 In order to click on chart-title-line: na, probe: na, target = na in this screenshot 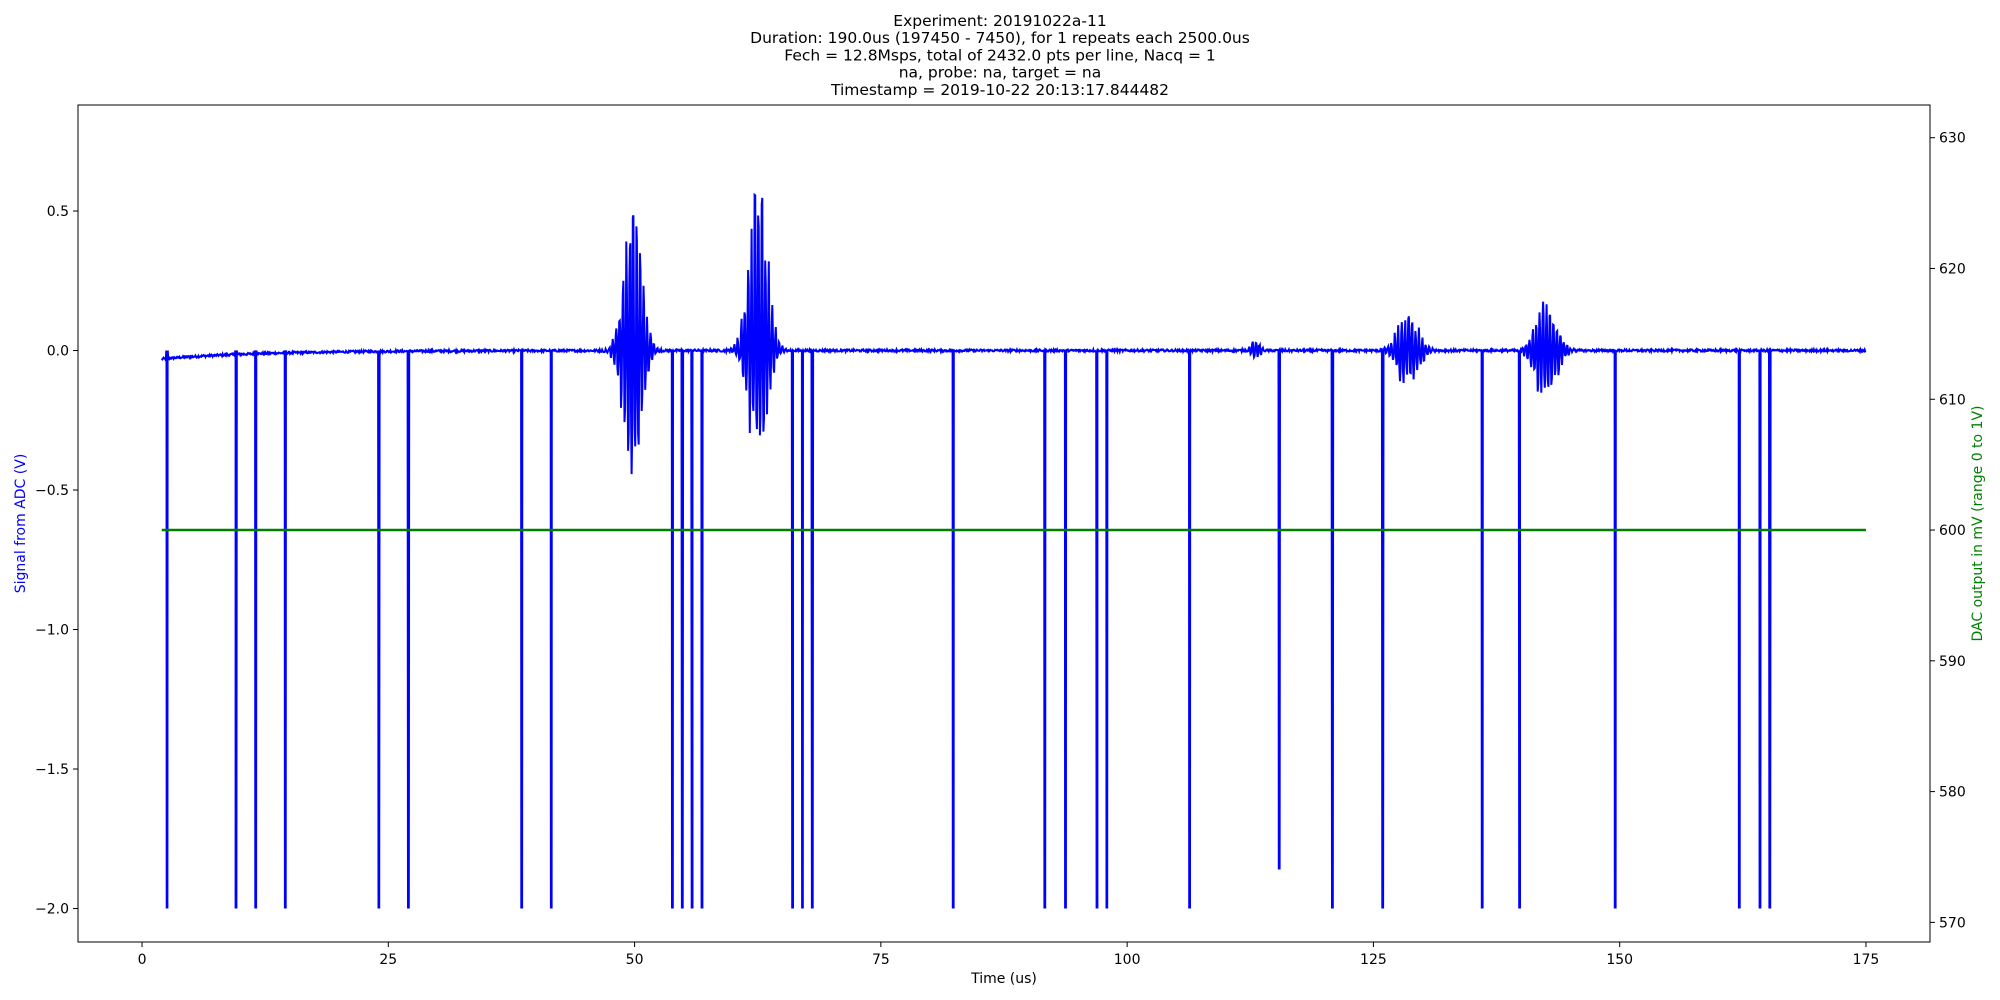, I will do `click(1000, 73)`.